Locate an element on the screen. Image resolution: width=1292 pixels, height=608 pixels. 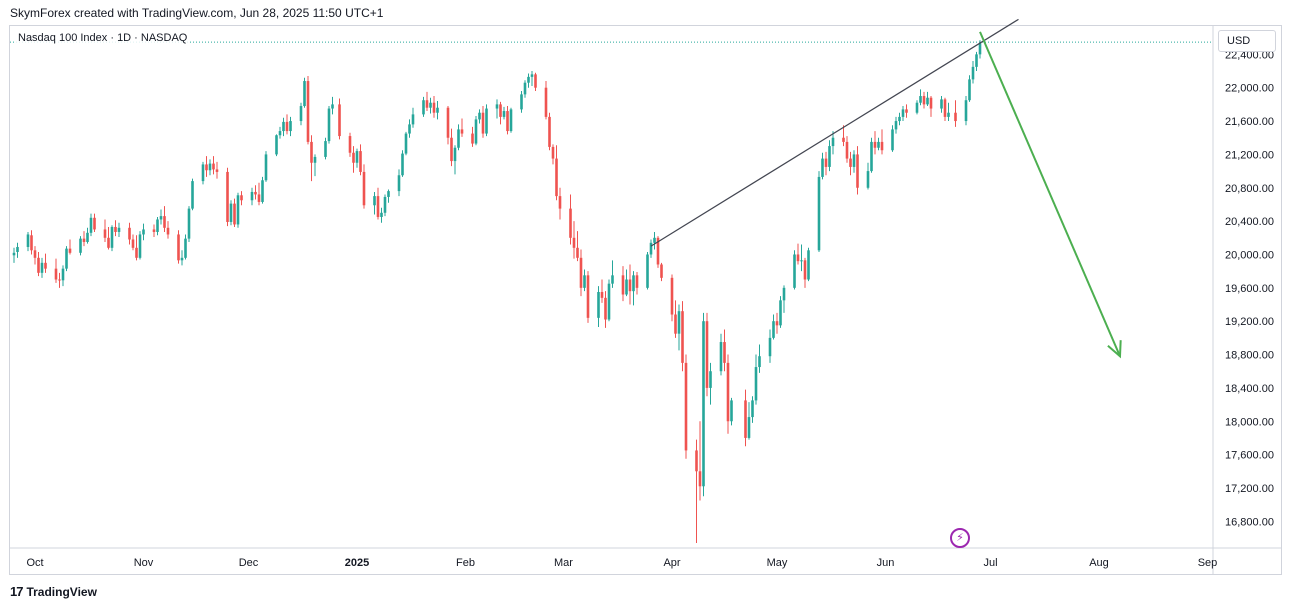
time-tick-label: 2025 is located at coordinates (357, 563).